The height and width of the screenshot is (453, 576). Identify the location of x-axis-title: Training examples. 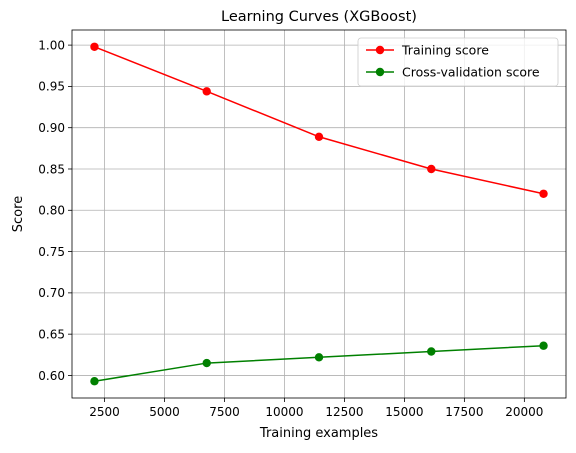
(318, 433).